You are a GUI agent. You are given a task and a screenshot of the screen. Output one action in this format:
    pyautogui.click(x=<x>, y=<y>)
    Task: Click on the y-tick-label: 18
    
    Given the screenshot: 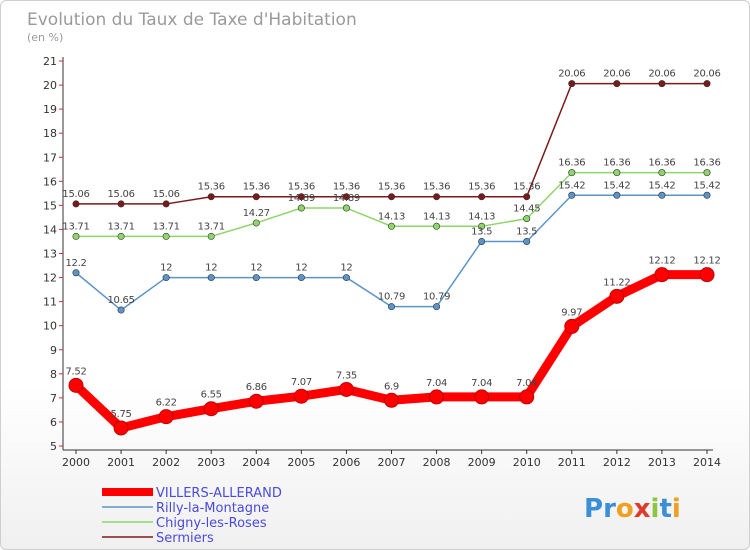 What is the action you would take?
    pyautogui.click(x=50, y=133)
    